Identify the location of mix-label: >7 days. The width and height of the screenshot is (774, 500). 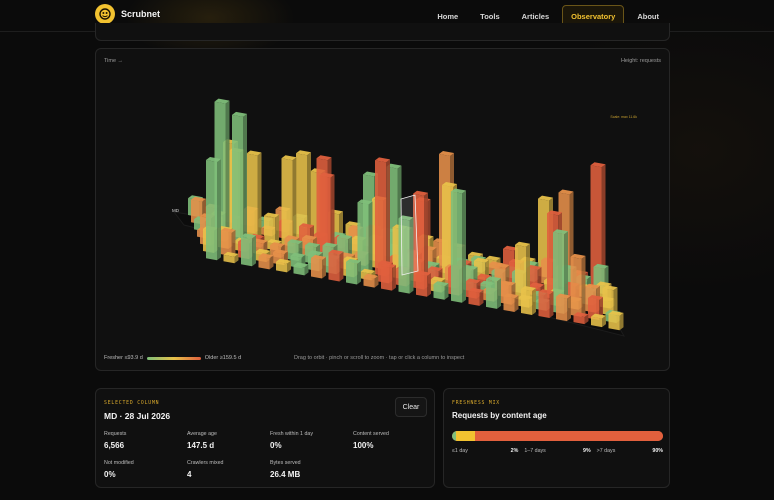
(606, 451).